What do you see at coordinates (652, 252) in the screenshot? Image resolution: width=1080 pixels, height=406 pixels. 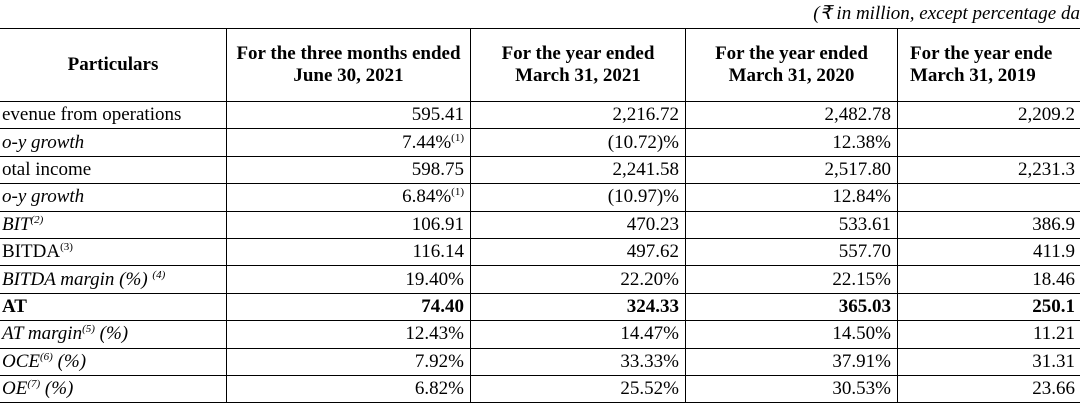 I see `value-text: 497.62` at bounding box center [652, 252].